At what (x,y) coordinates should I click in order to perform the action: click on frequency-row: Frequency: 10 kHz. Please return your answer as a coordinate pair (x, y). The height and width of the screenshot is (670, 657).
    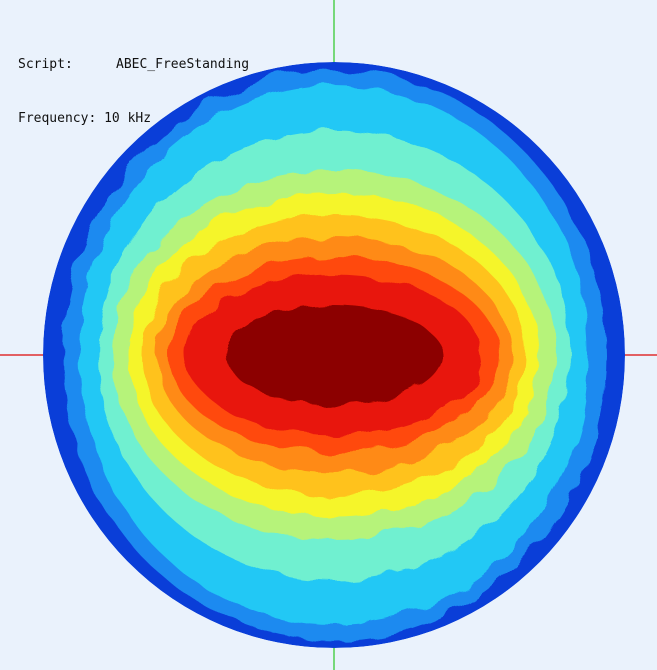
    Looking at the image, I should click on (133, 119).